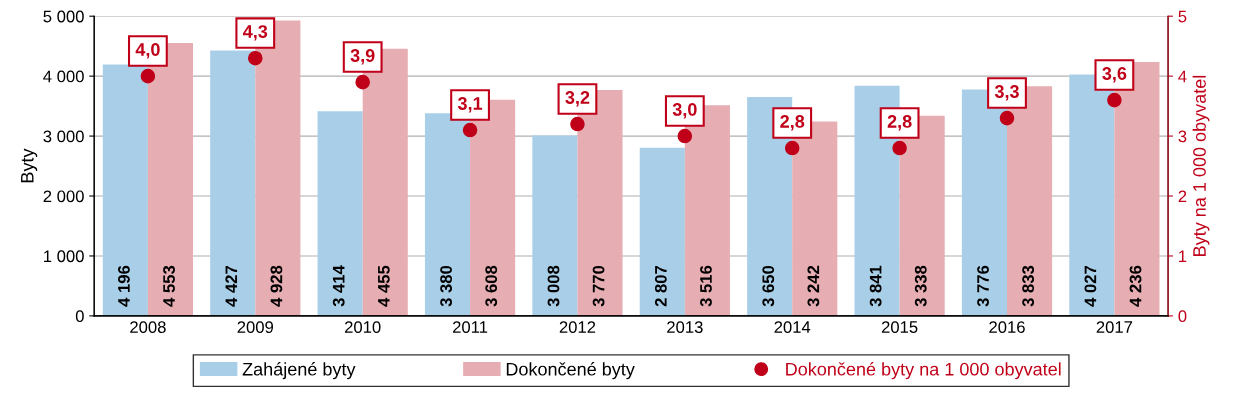 The width and height of the screenshot is (1256, 405). Describe the element at coordinates (768, 286) in the screenshot. I see `data-label: 3 650` at that location.